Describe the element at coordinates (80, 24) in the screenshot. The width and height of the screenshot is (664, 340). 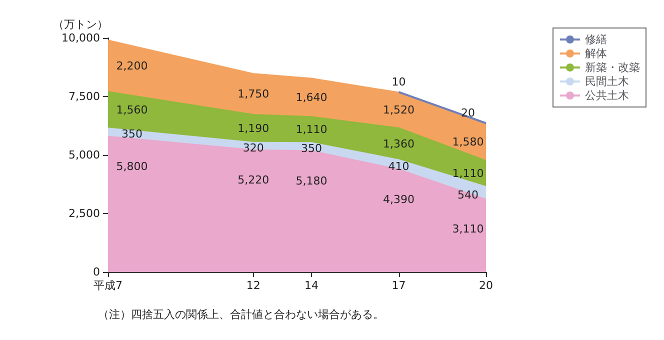
I see `y-axis-title: （万トン）` at that location.